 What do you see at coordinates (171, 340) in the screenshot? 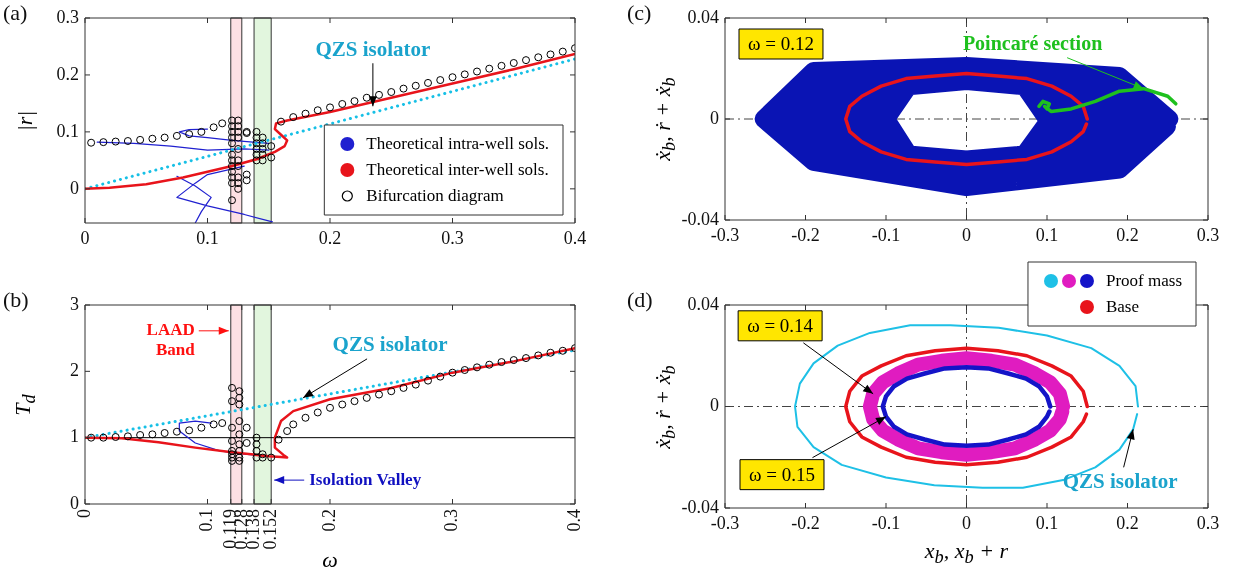
I see `band-label: LAAD Band` at bounding box center [171, 340].